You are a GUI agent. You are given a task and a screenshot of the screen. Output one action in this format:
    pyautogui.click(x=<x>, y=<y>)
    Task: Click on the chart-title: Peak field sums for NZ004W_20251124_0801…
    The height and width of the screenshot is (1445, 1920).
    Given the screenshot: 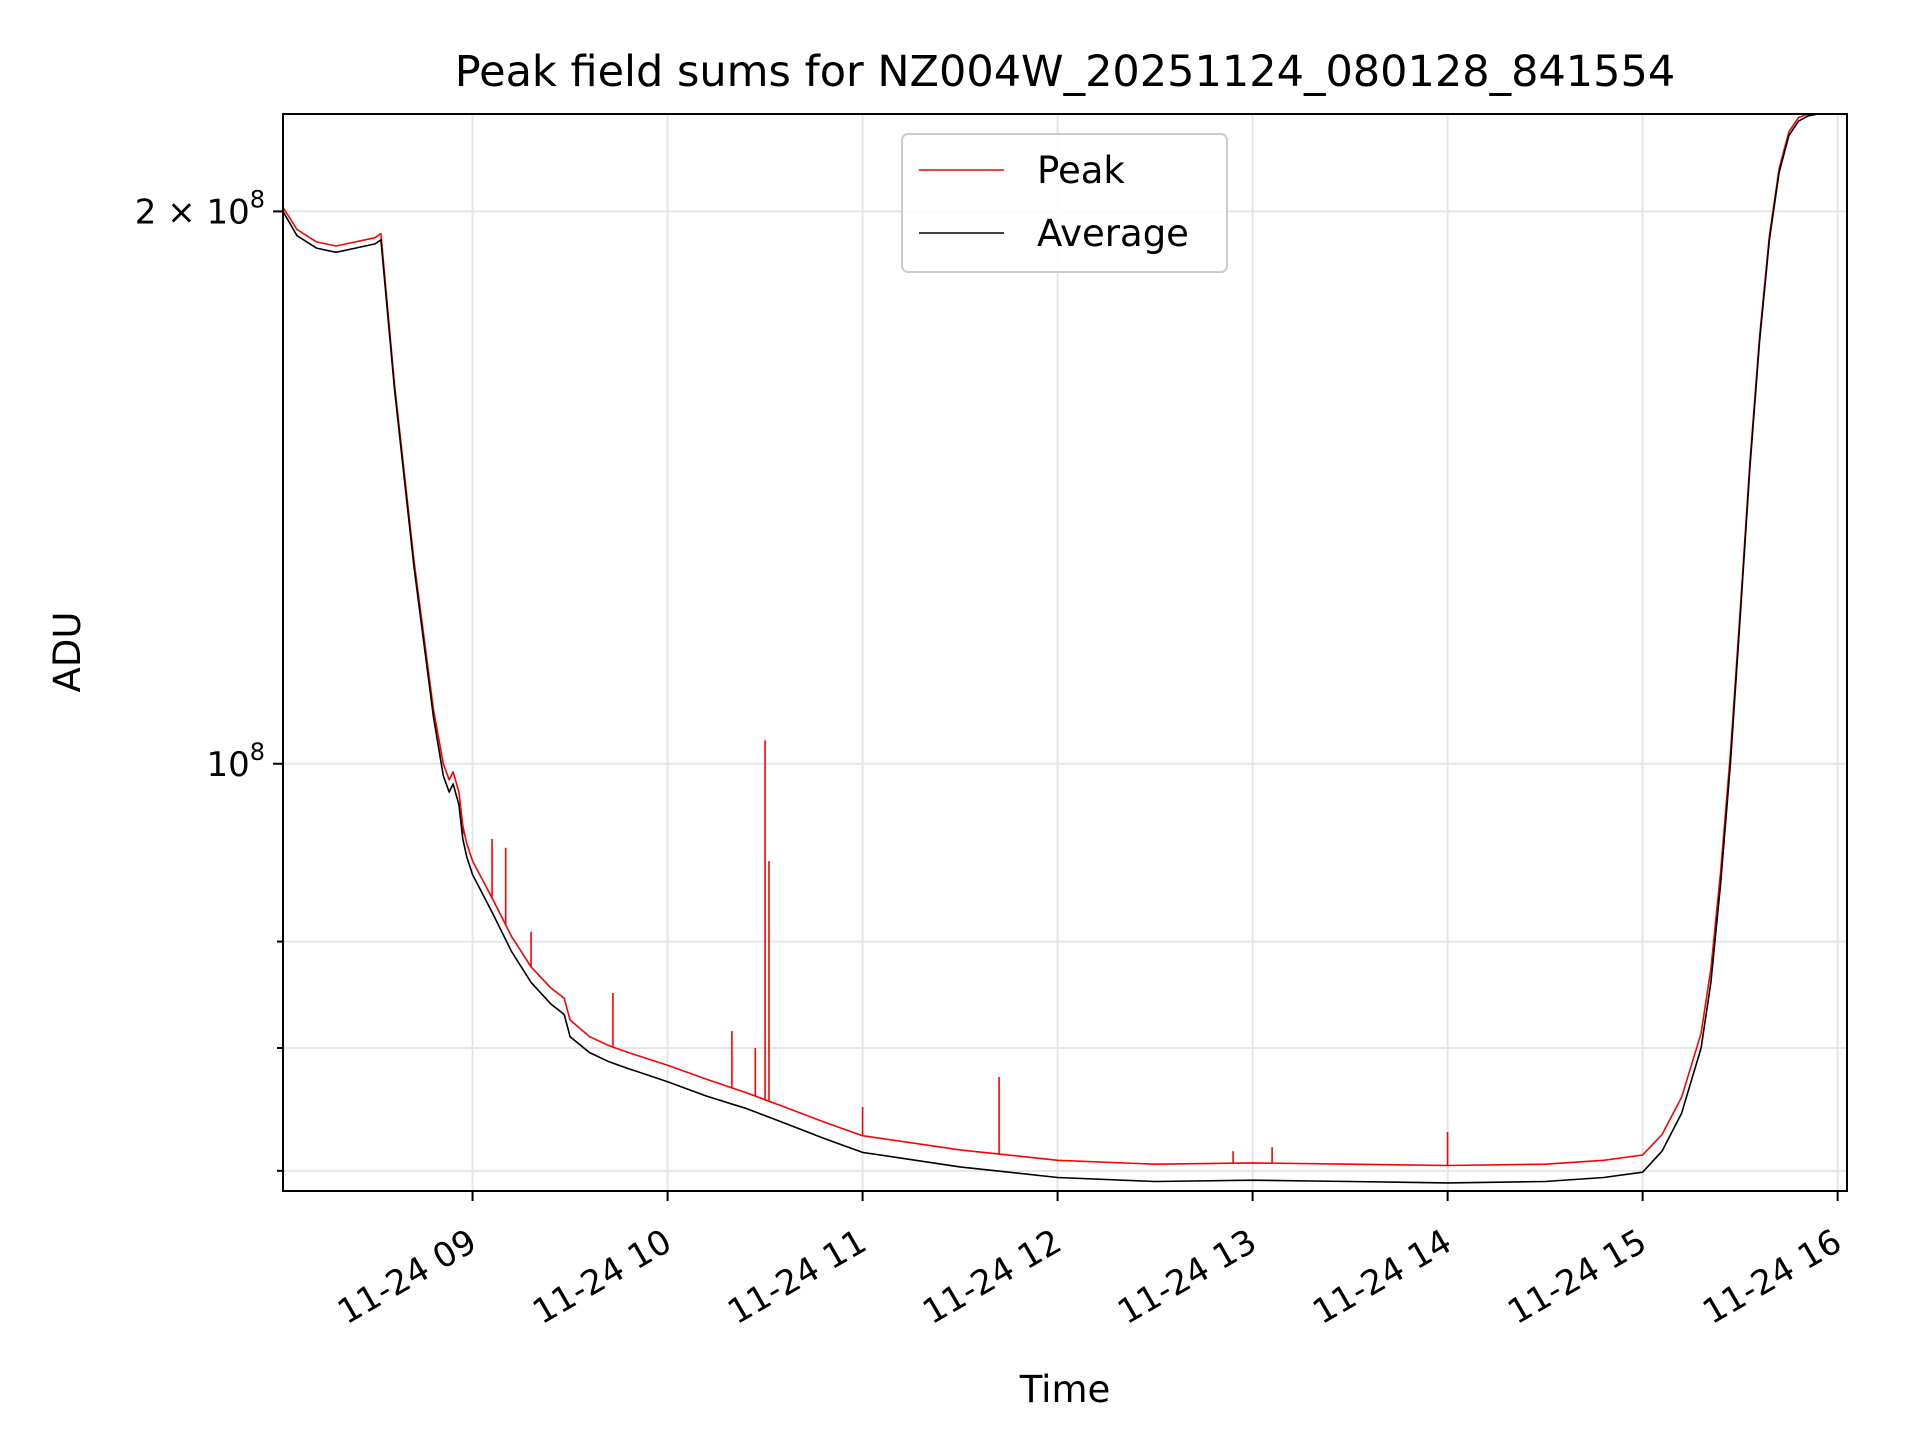 What is the action you would take?
    pyautogui.click(x=1065, y=72)
    